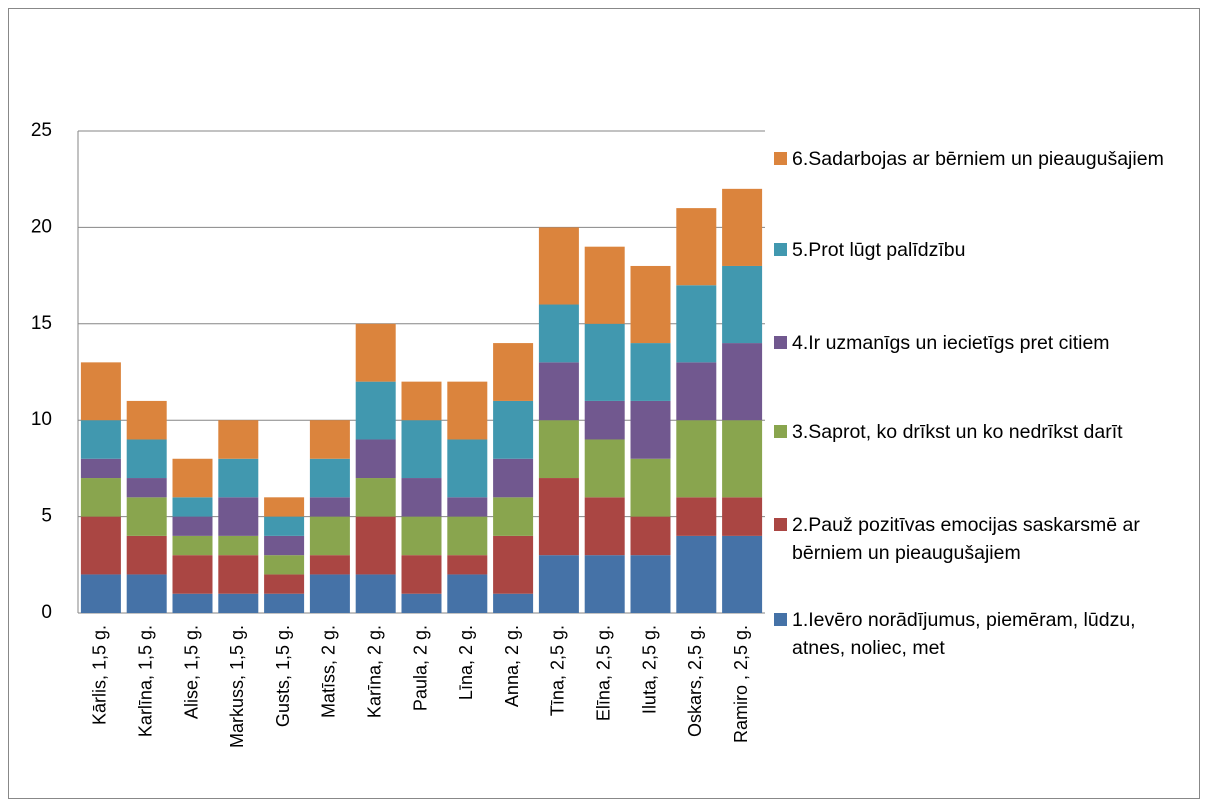  I want to click on x-tick-label: Matīss, 2 g., so click(329, 671).